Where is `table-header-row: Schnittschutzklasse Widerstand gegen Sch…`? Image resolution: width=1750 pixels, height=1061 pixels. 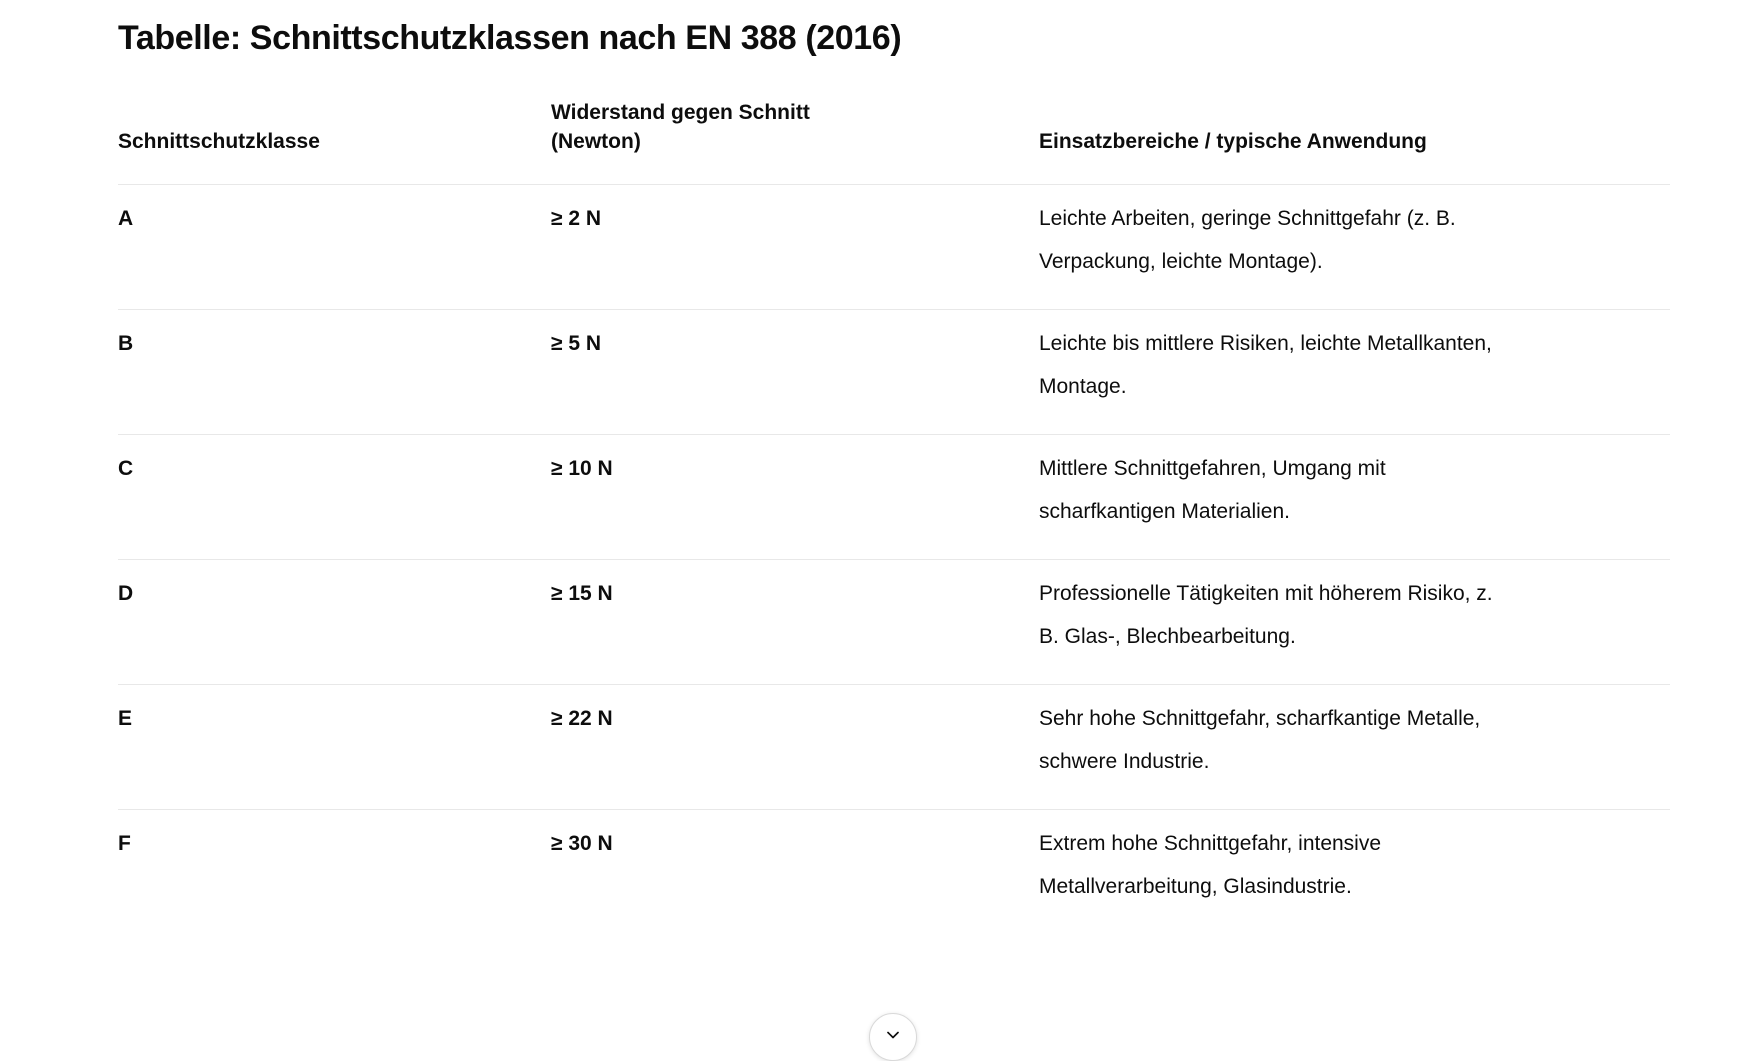
table-header-row: Schnittschutzklasse Widerstand gegen Sch… is located at coordinates (894, 141).